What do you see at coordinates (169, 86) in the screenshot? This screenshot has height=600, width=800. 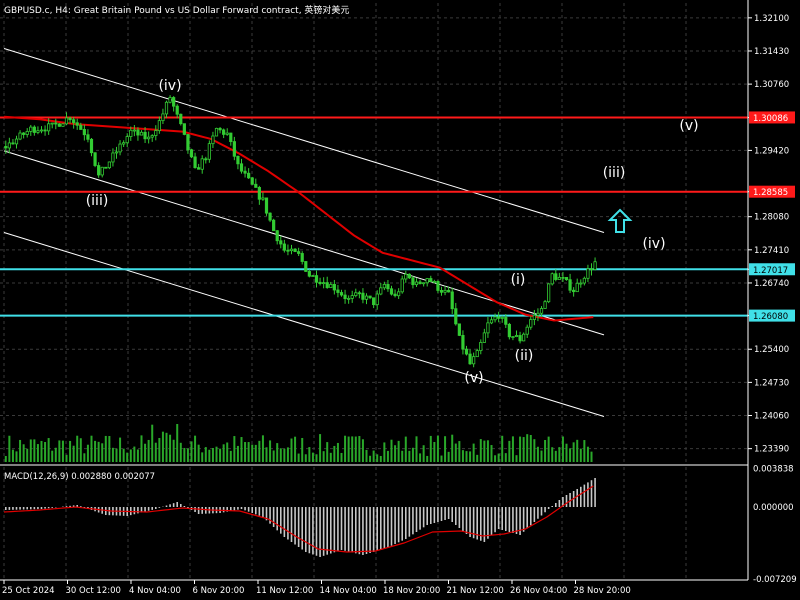 I see `wave-label: (iv)` at bounding box center [169, 86].